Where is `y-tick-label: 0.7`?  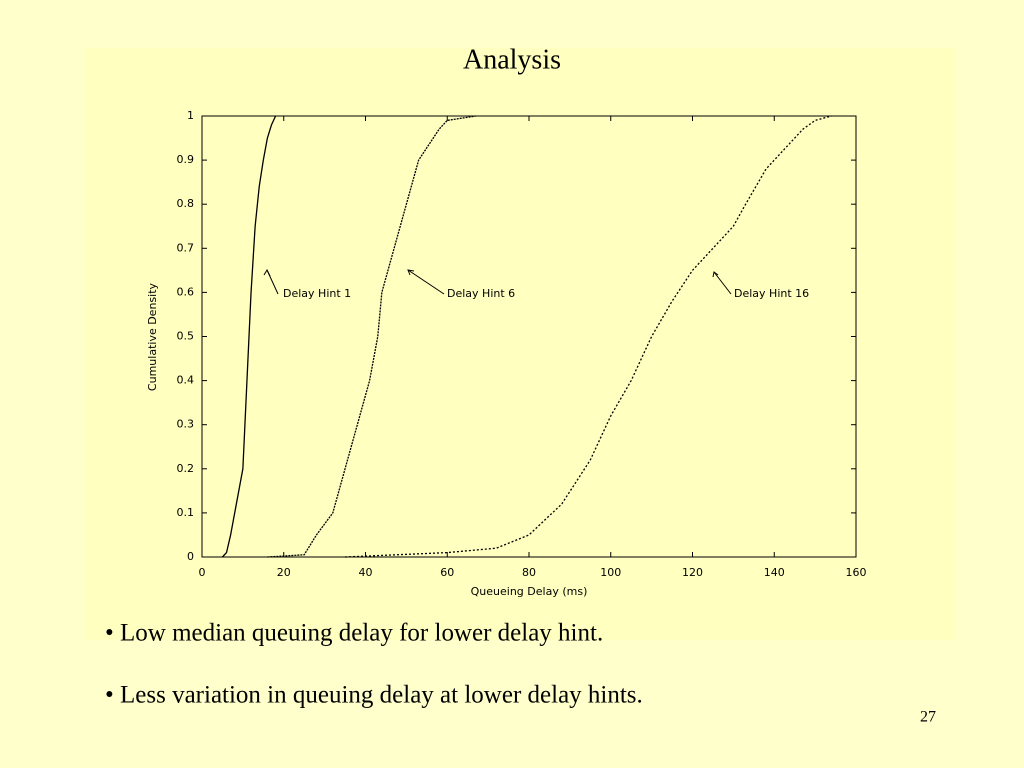 y-tick-label: 0.7 is located at coordinates (186, 247).